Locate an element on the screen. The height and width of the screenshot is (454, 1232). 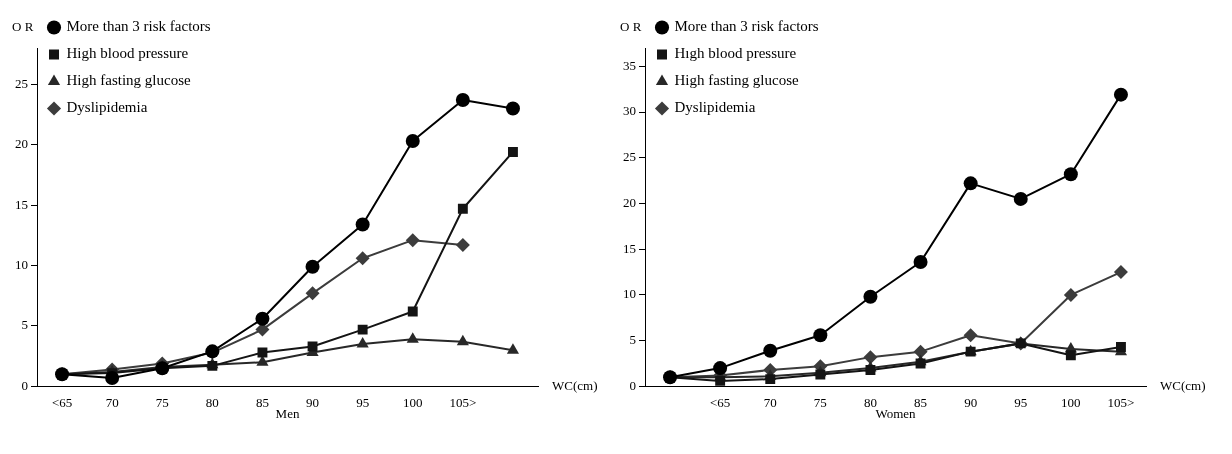
legend-label: Hıgh blood pressure is located at coordinates (735, 53).